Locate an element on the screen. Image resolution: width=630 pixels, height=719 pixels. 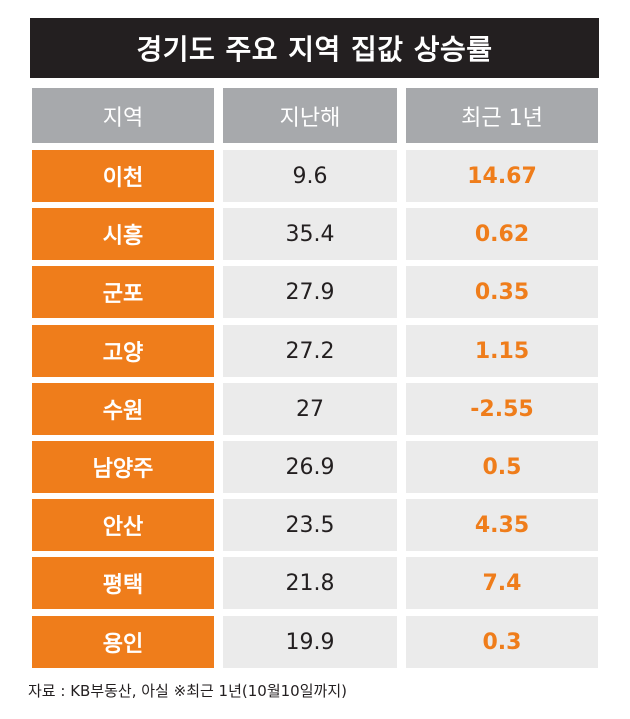
region-cell: 이천 is located at coordinates (123, 176).